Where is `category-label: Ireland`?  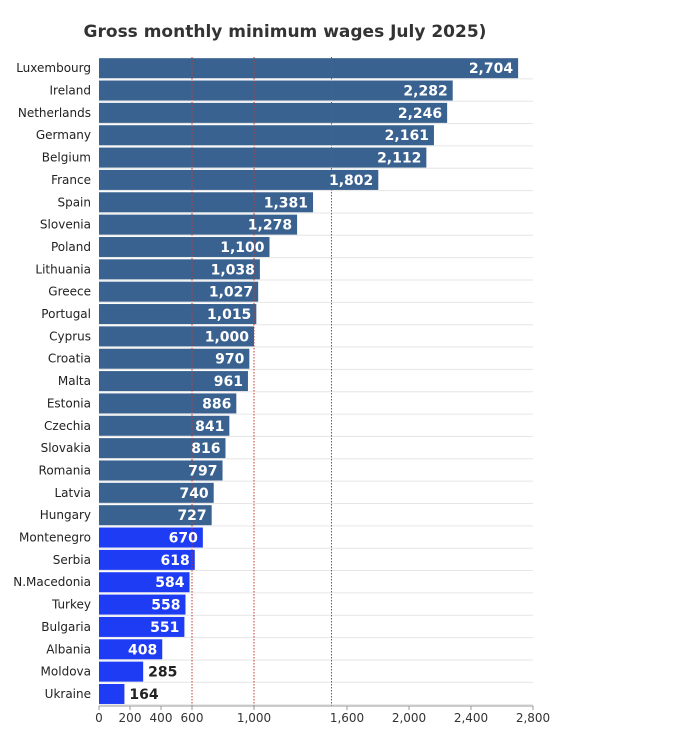 category-label: Ireland is located at coordinates (70, 91).